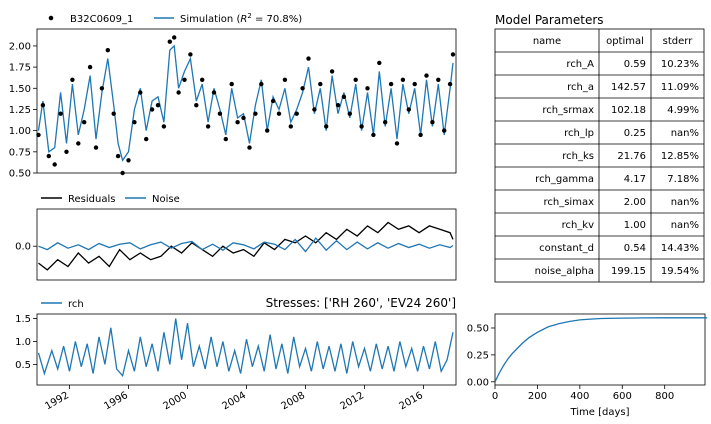  Describe the element at coordinates (547, 41) in the screenshot. I see `column-header: name` at that location.